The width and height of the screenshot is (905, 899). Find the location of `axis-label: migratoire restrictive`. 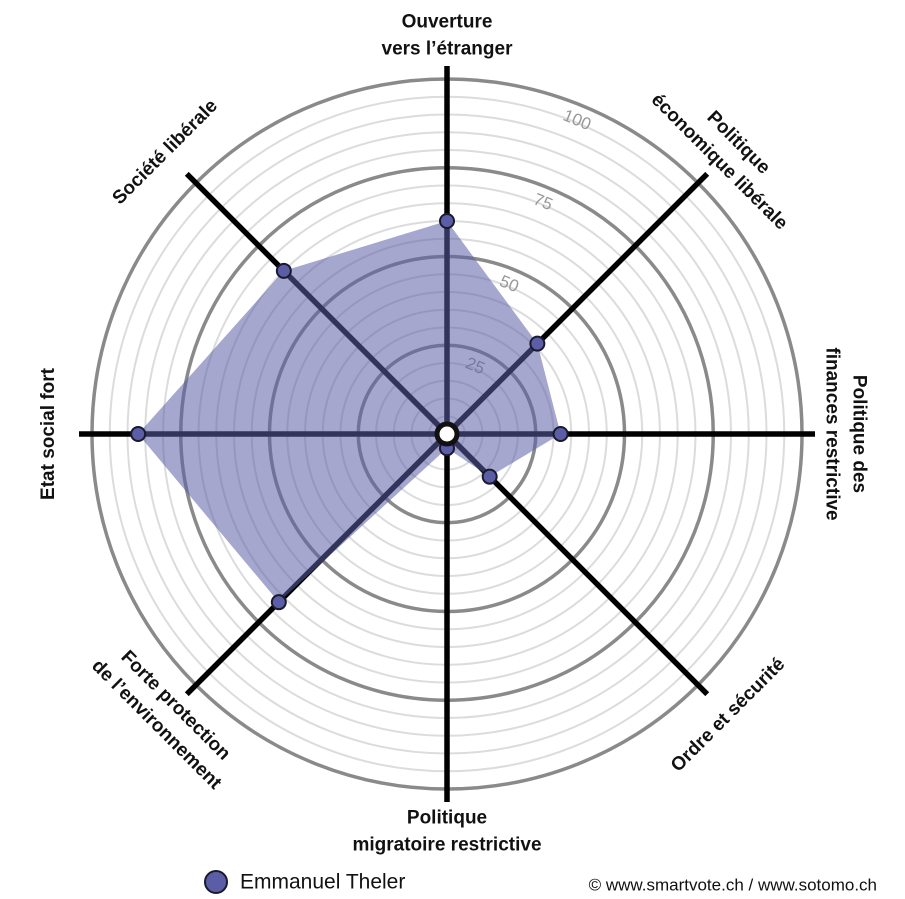

axis-label: migratoire restrictive is located at coordinates (446, 845).